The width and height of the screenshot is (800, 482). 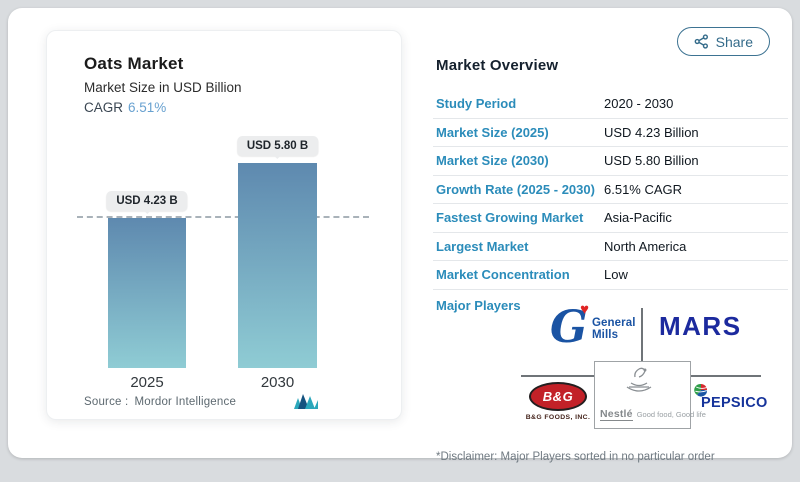 I want to click on bar-group-2025: USD 4.23 B, so click(x=147, y=199).